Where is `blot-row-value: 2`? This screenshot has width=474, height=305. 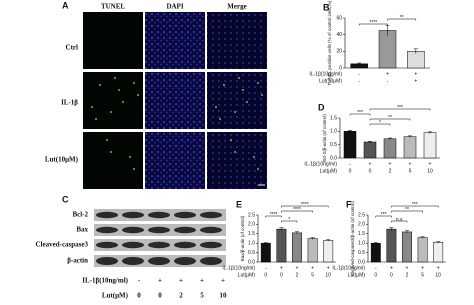
blot-row-value: 2 is located at coordinates (181, 296).